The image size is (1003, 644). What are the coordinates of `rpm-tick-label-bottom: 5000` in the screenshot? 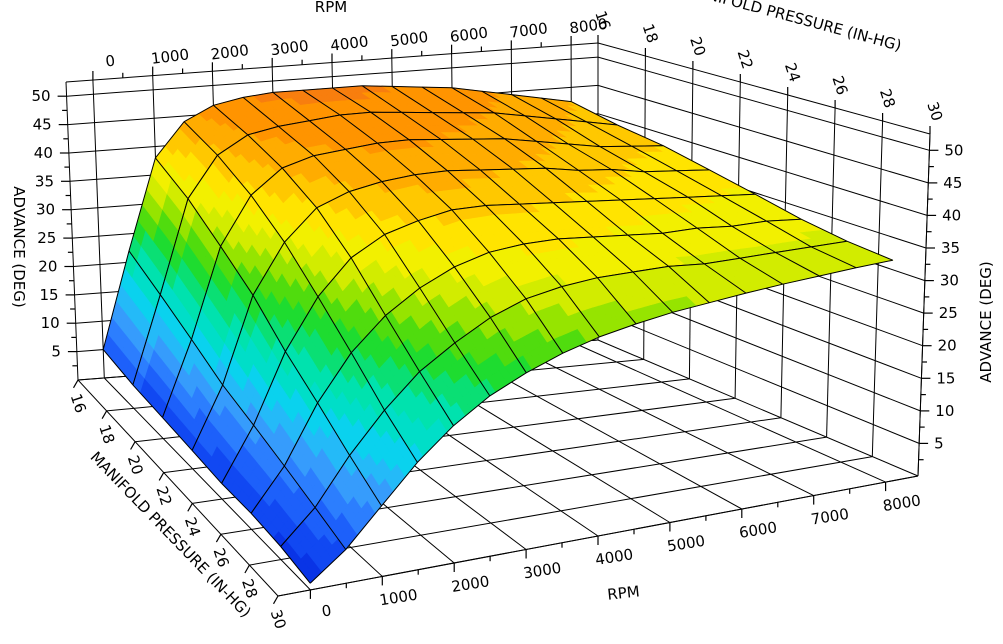 It's located at (686, 544).